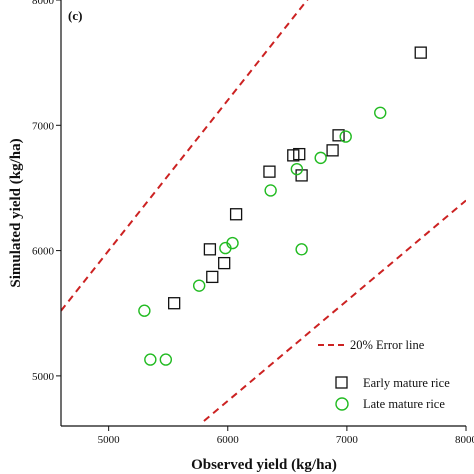 The image size is (474, 474). I want to click on y-tick-label-8000: 8000, so click(43, 3).